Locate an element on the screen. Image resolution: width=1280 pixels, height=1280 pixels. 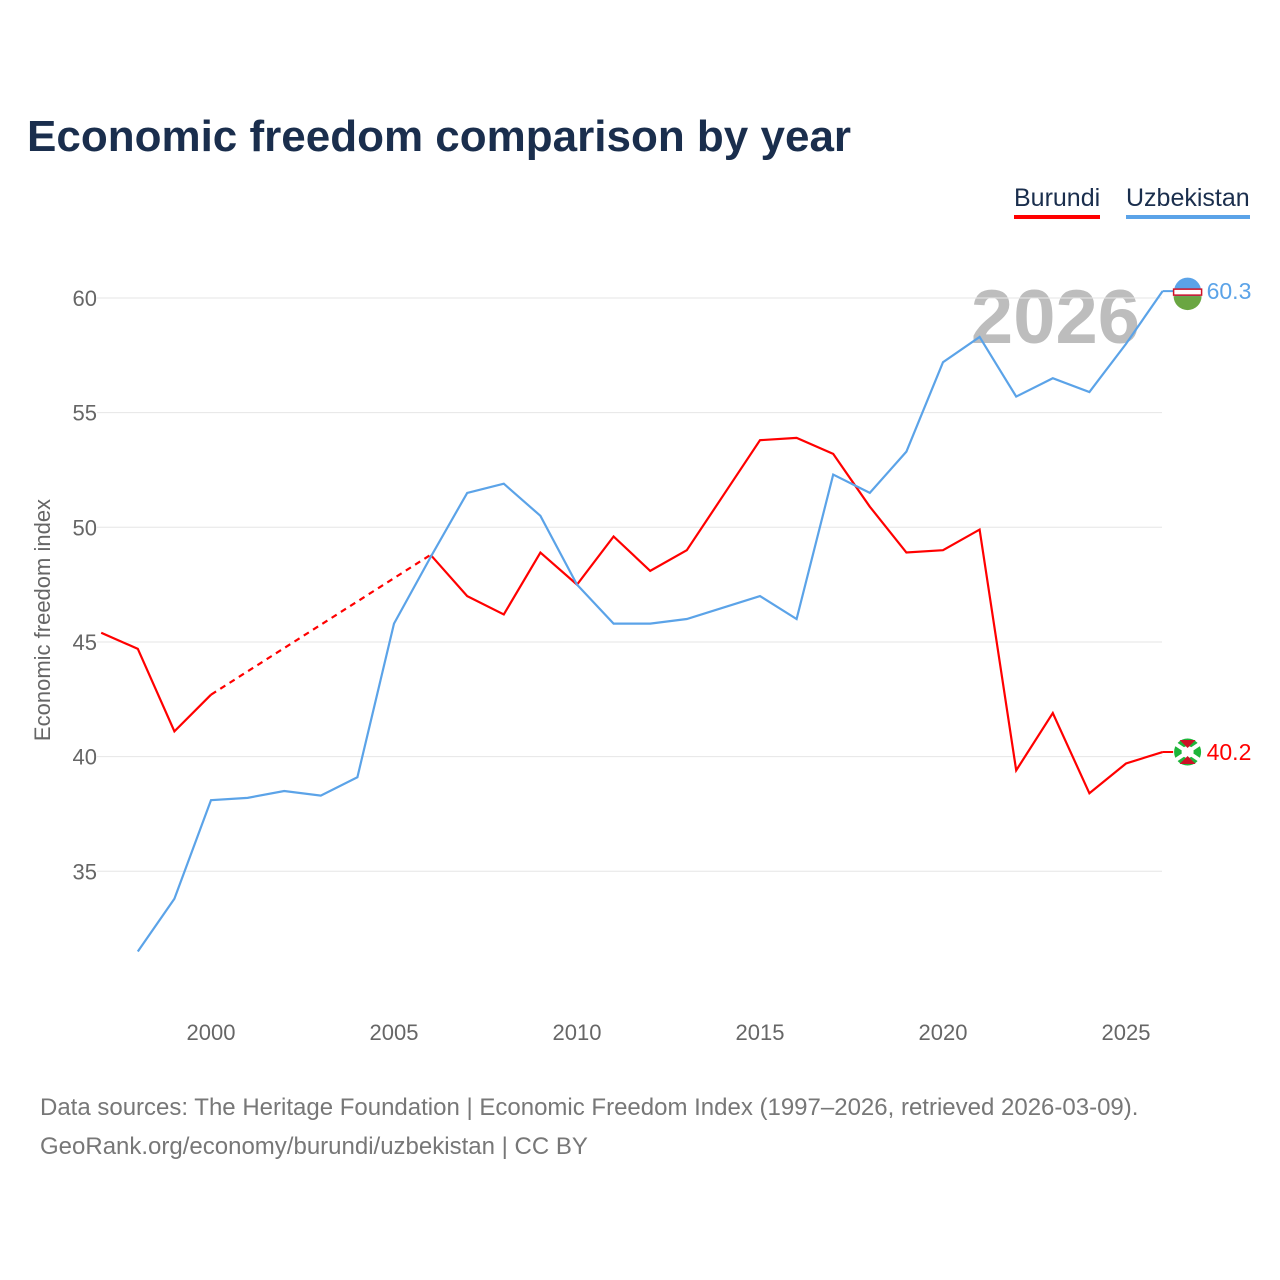
x-tick-label: 2005 is located at coordinates (394, 1032).